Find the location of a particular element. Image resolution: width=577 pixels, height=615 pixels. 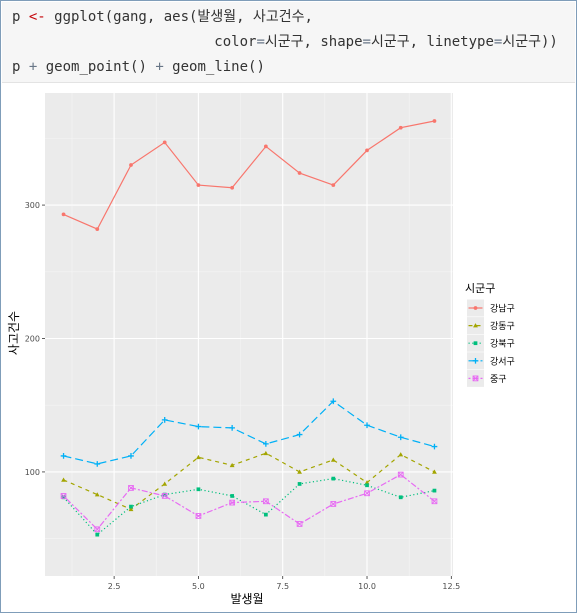

y-tick-label: 300 is located at coordinates (32, 205).